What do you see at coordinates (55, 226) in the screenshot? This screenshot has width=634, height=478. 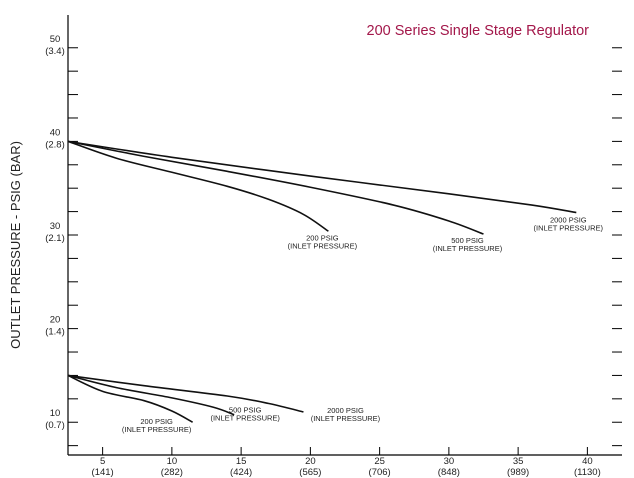 I see `y-tick-label: 30` at bounding box center [55, 226].